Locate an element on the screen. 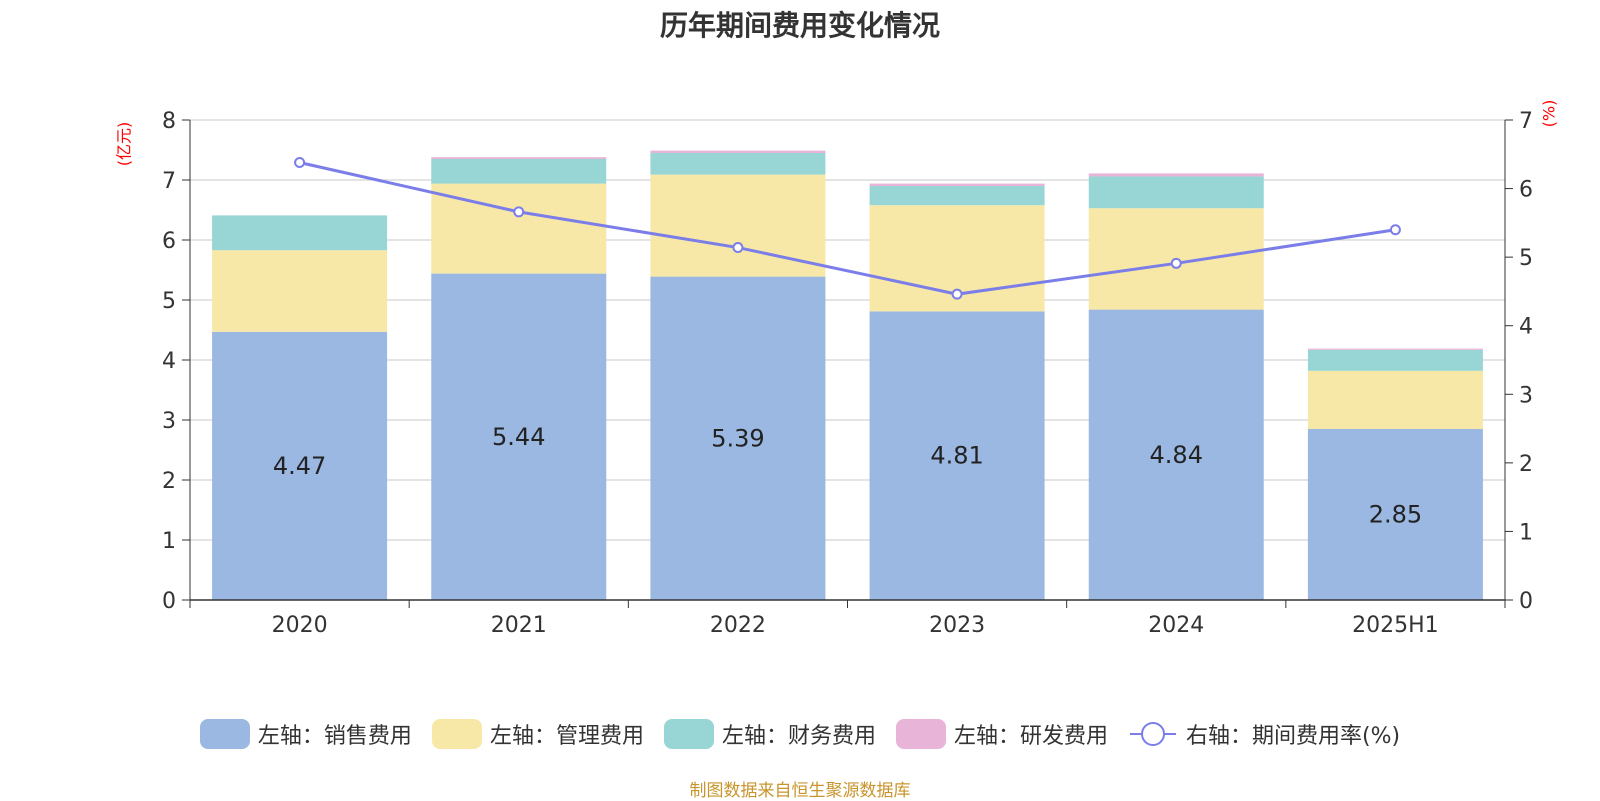 The image size is (1600, 801). bar-data-label: 5.44 is located at coordinates (518, 437).